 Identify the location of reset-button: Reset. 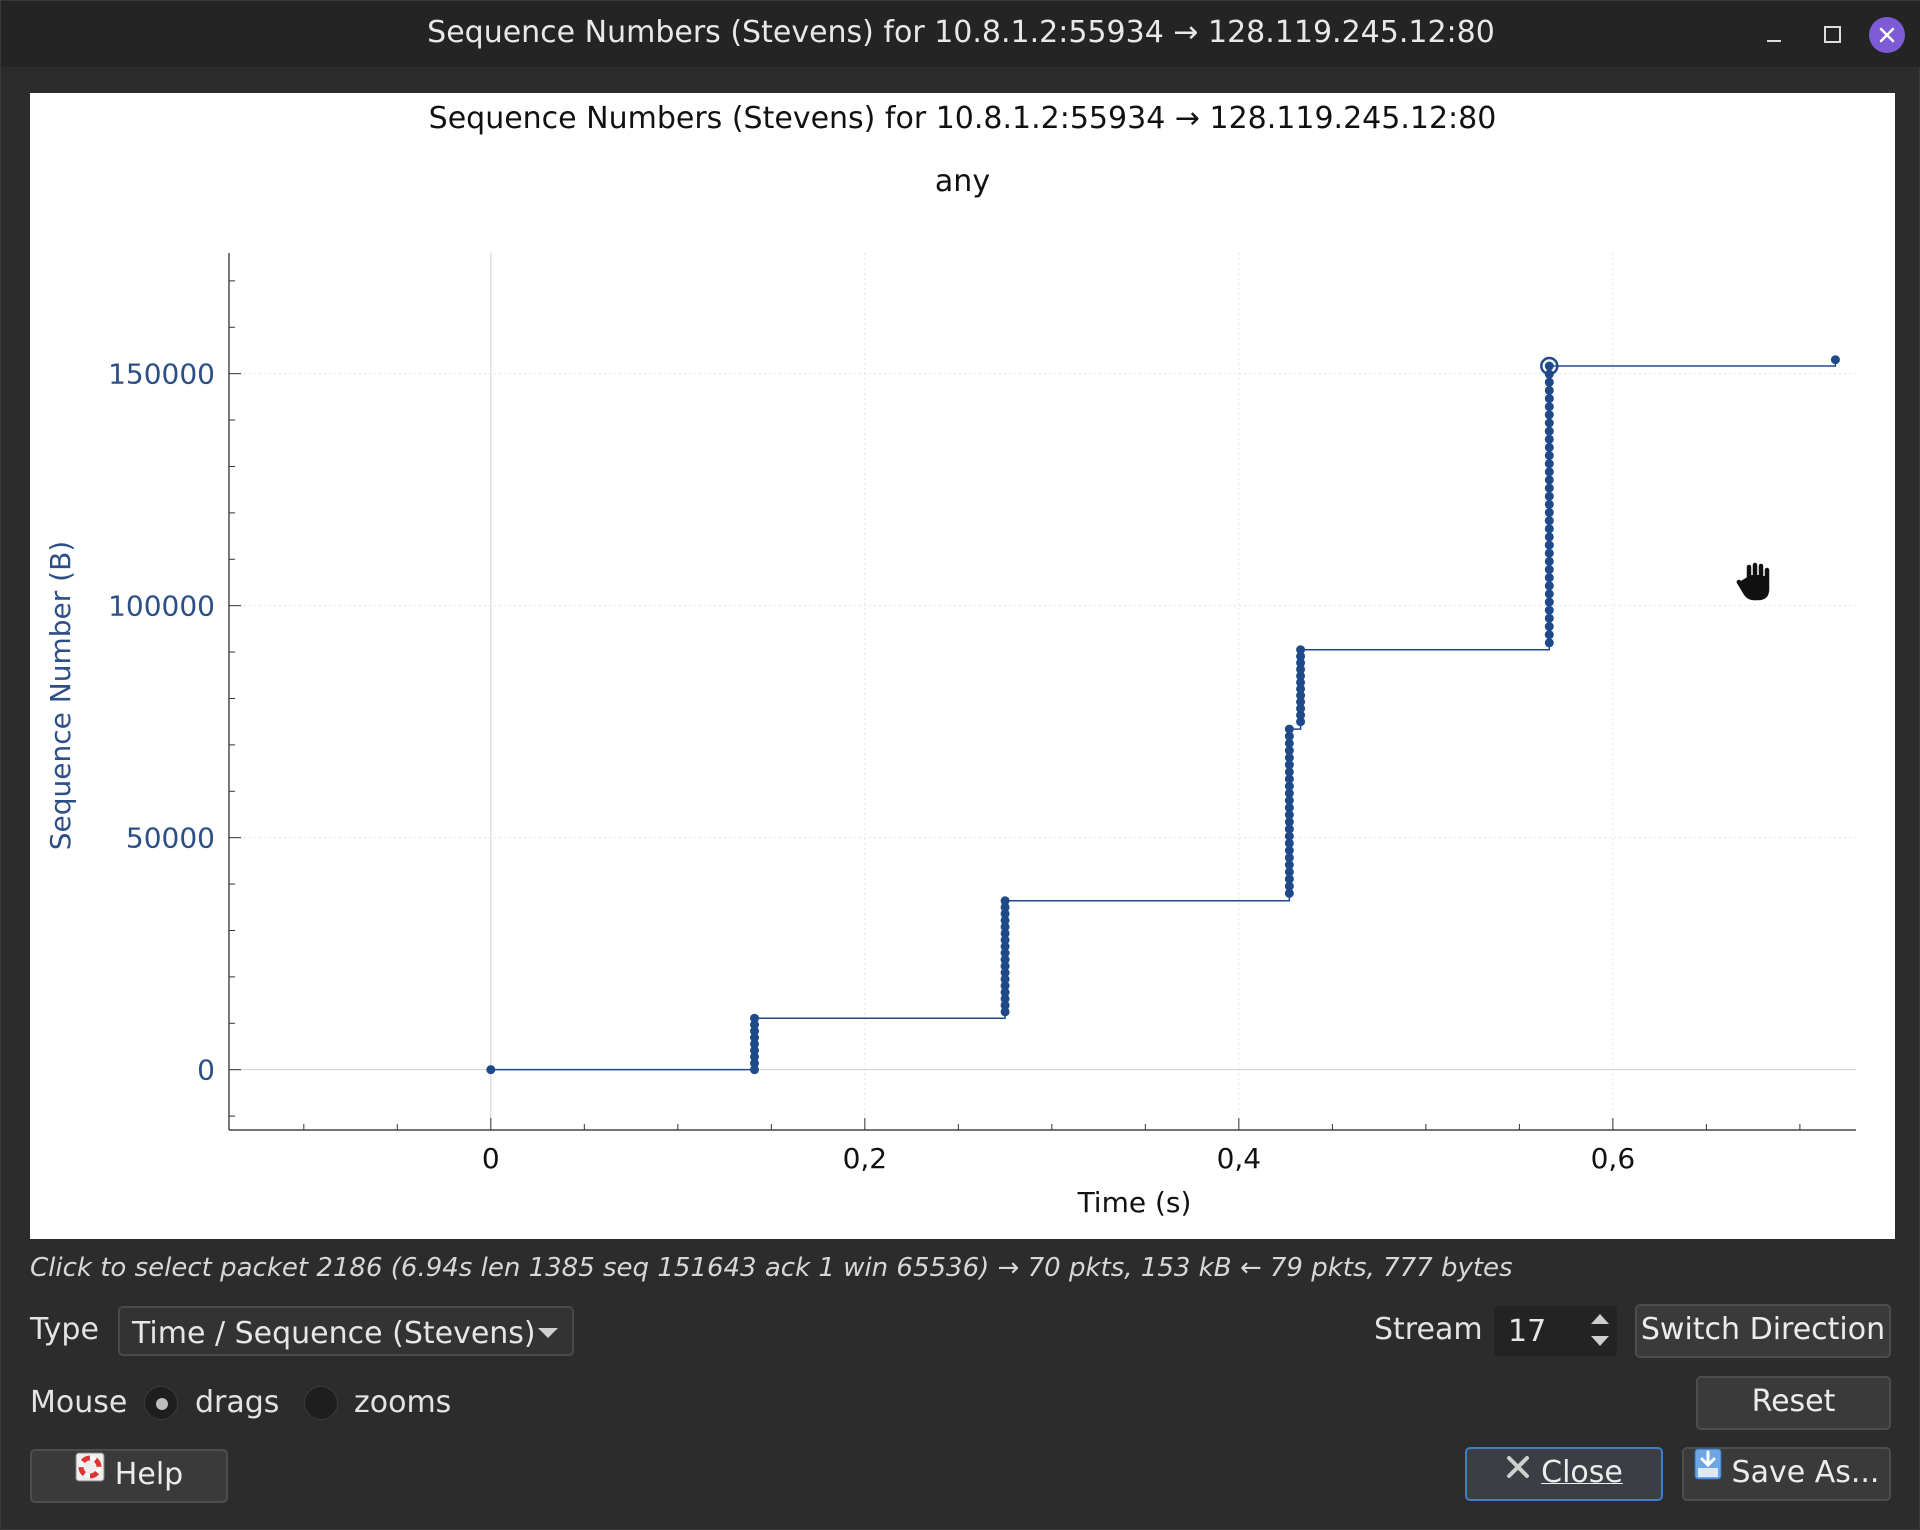
(1793, 1403).